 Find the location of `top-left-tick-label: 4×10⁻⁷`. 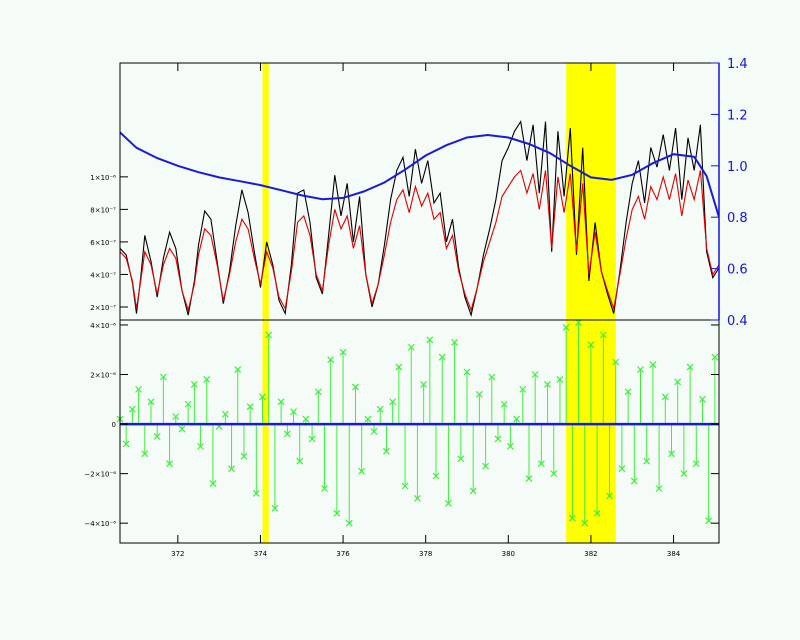

top-left-tick-label: 4×10⁻⁷ is located at coordinates (103, 275).